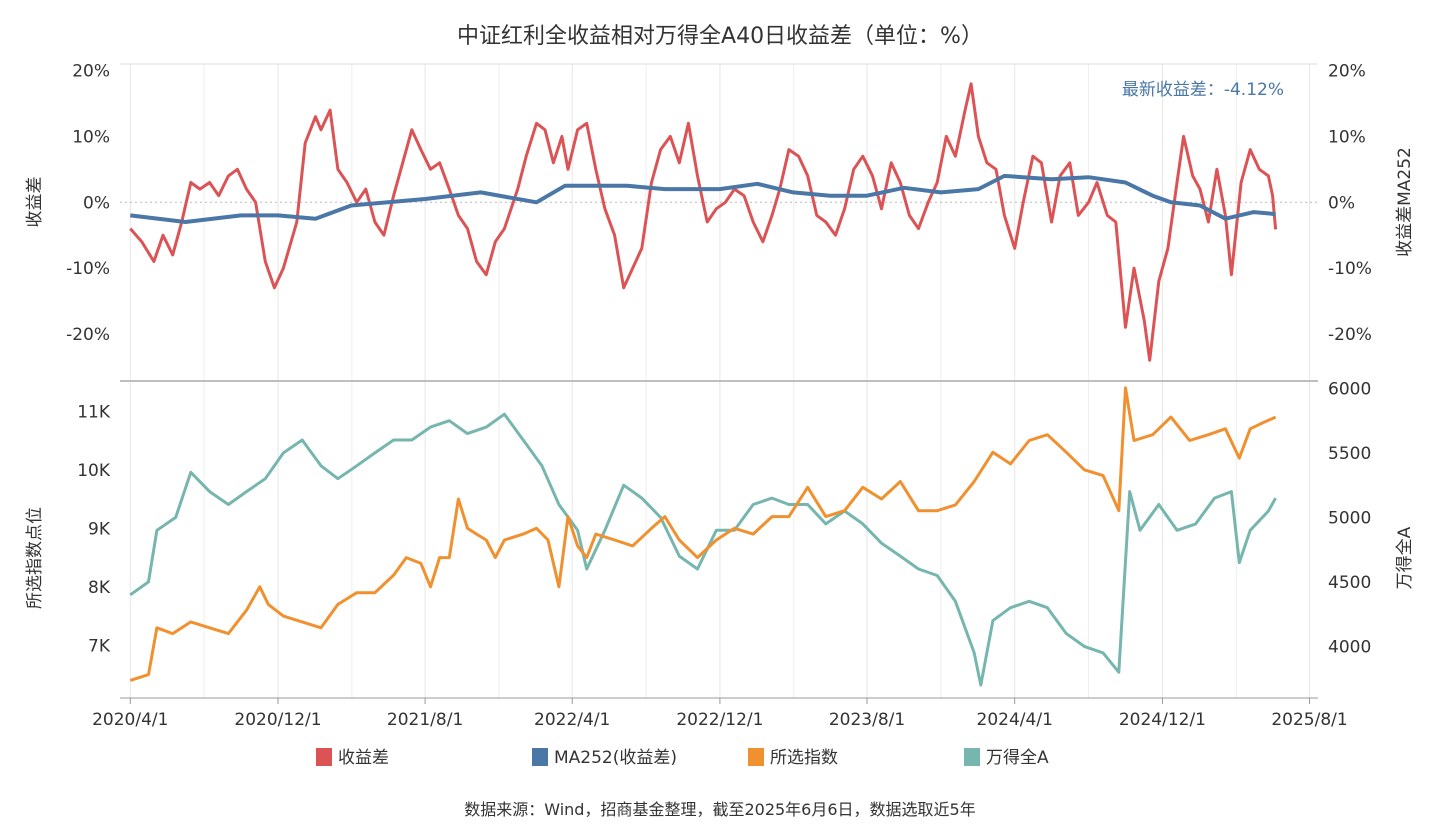  Describe the element at coordinates (1341, 203) in the screenshot. I see `y-tick-label-right: 0%` at that location.